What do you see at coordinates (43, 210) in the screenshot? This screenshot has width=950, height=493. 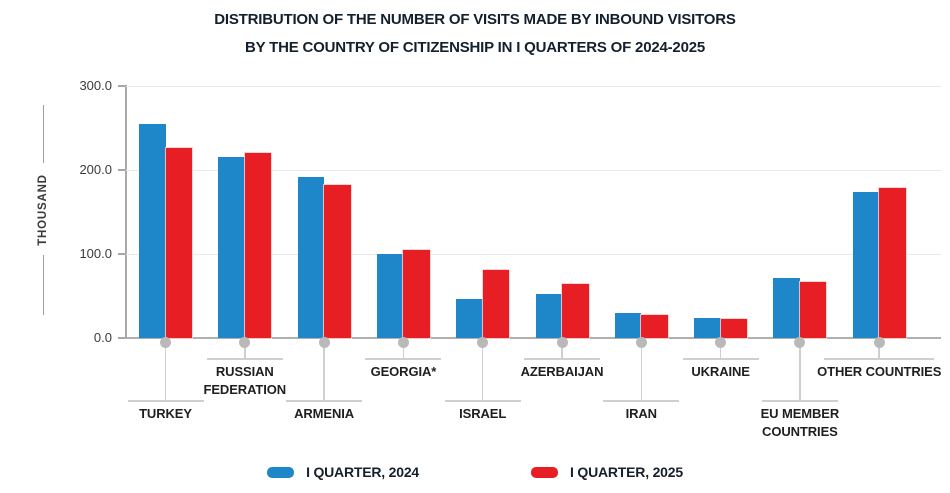 I see `y-axis-title: THOUSAND` at bounding box center [43, 210].